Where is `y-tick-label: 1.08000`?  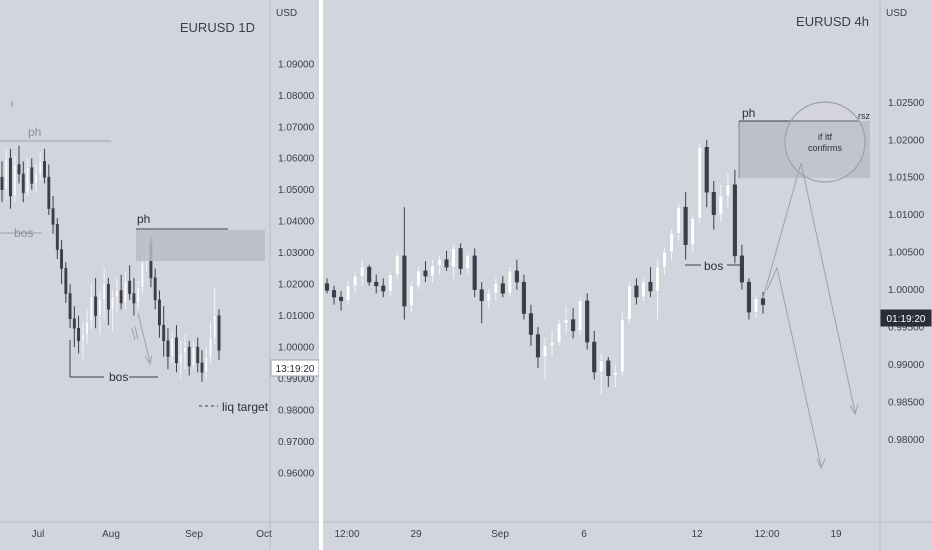
y-tick-label: 1.08000 is located at coordinates (296, 96).